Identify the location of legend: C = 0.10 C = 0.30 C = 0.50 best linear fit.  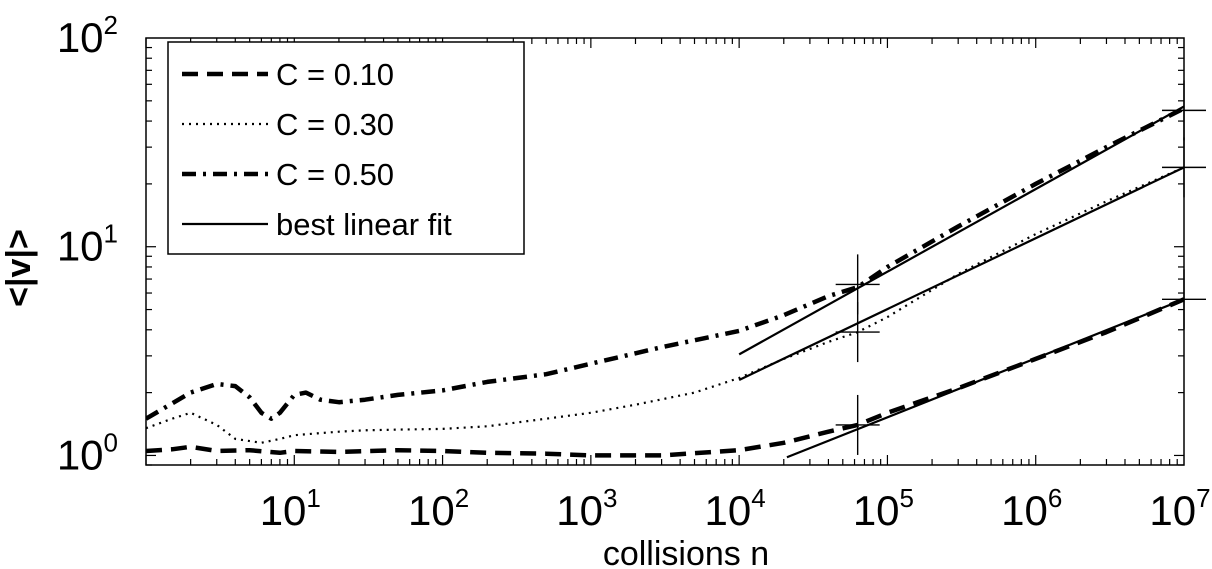
(346, 148).